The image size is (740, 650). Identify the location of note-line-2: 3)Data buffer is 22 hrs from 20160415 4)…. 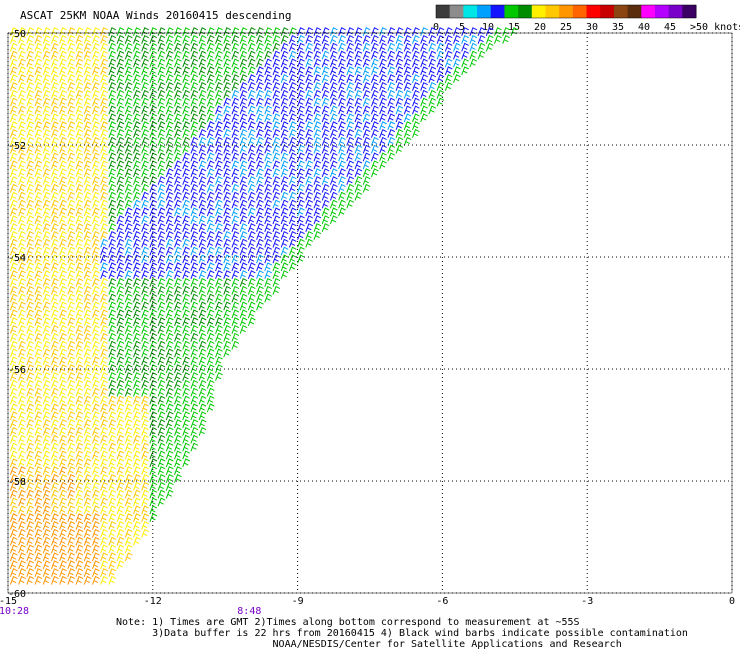
(402, 633).